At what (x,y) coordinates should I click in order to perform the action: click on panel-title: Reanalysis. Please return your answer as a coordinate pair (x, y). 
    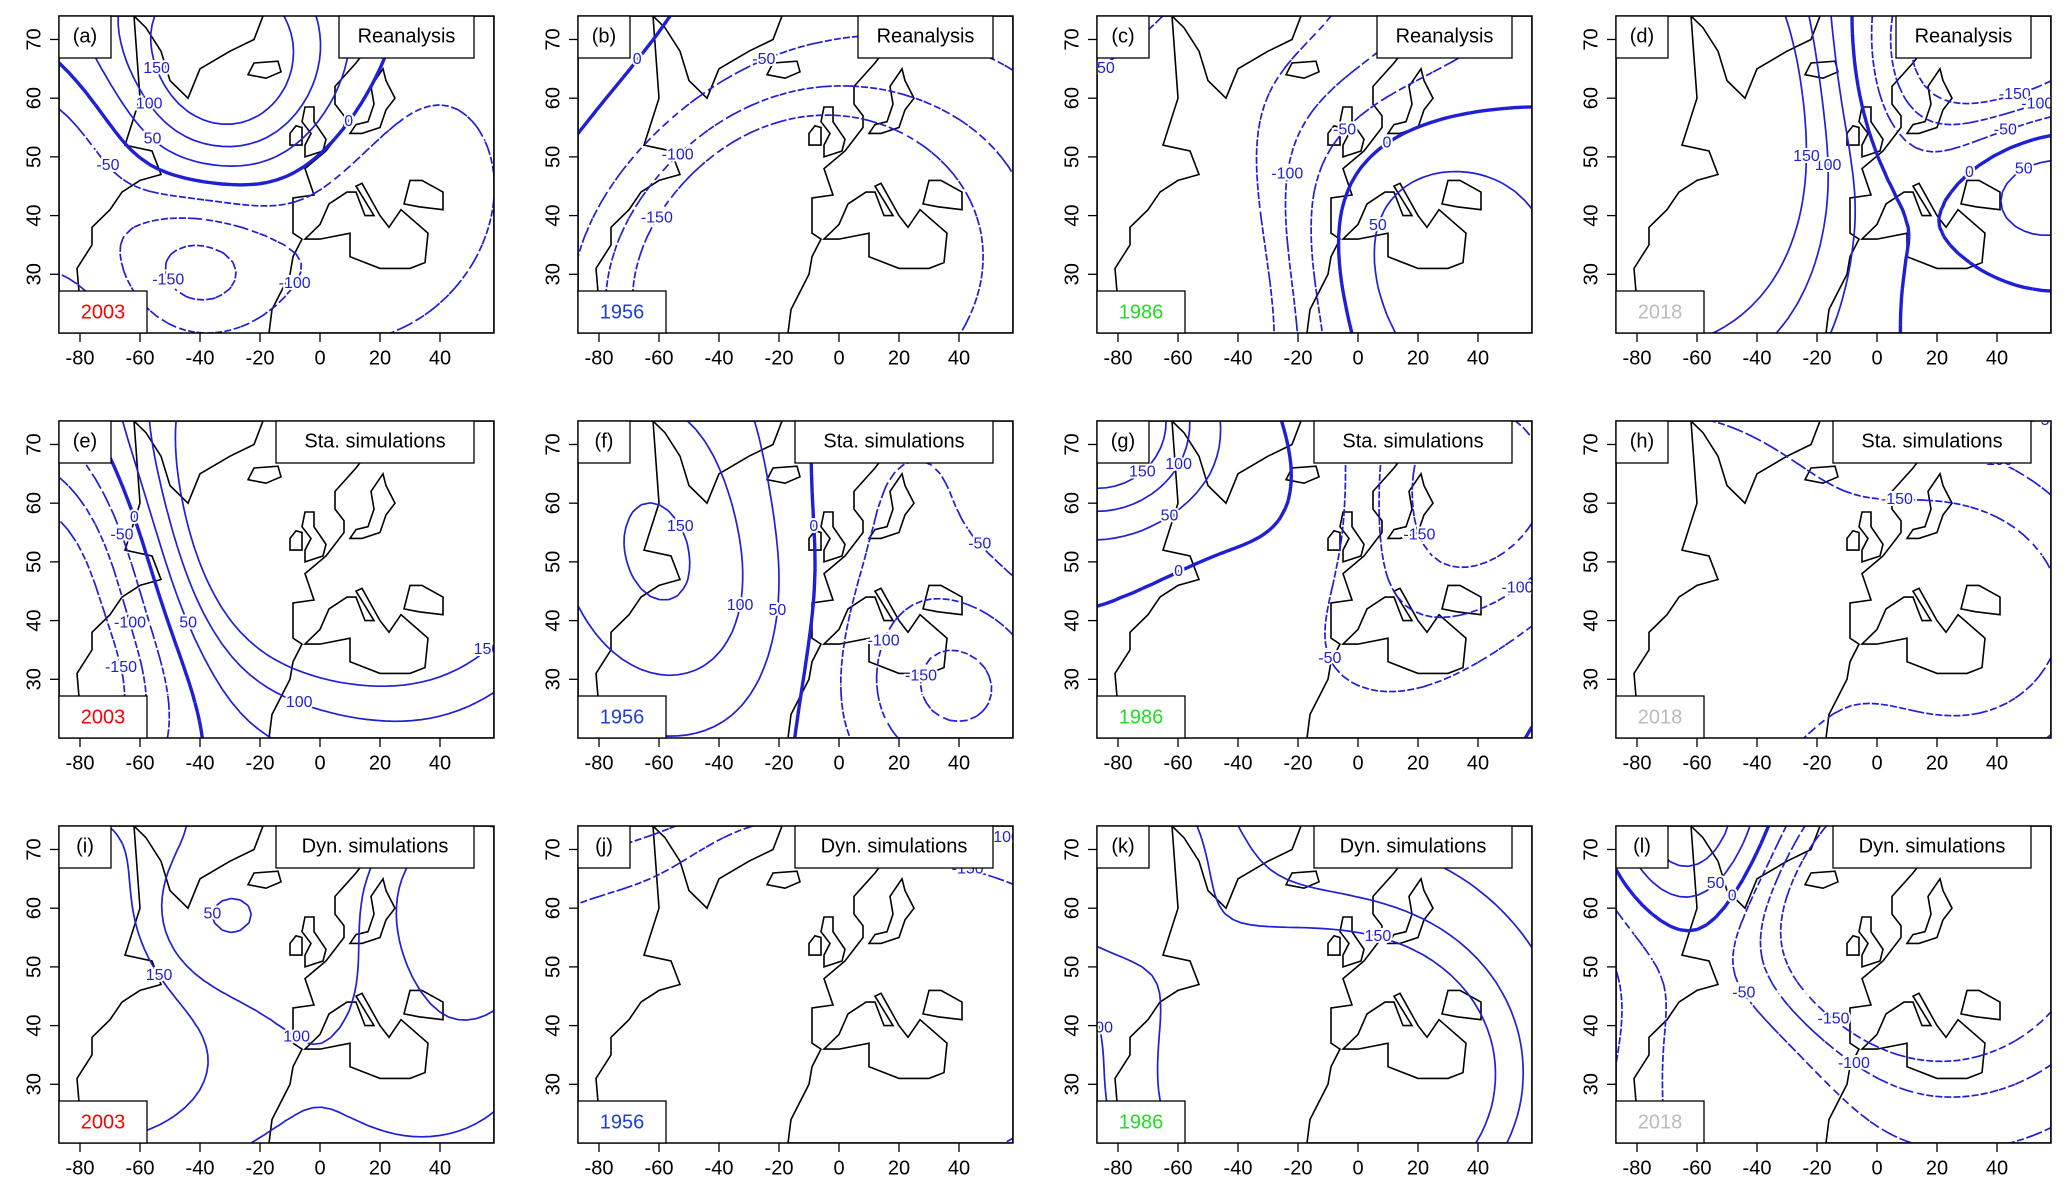
    Looking at the image, I should click on (926, 36).